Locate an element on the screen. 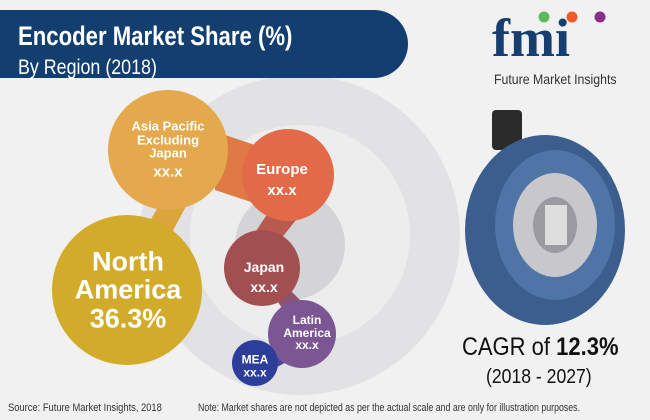 This screenshot has width=650, height=420. encoder-product-icon is located at coordinates (545, 217).